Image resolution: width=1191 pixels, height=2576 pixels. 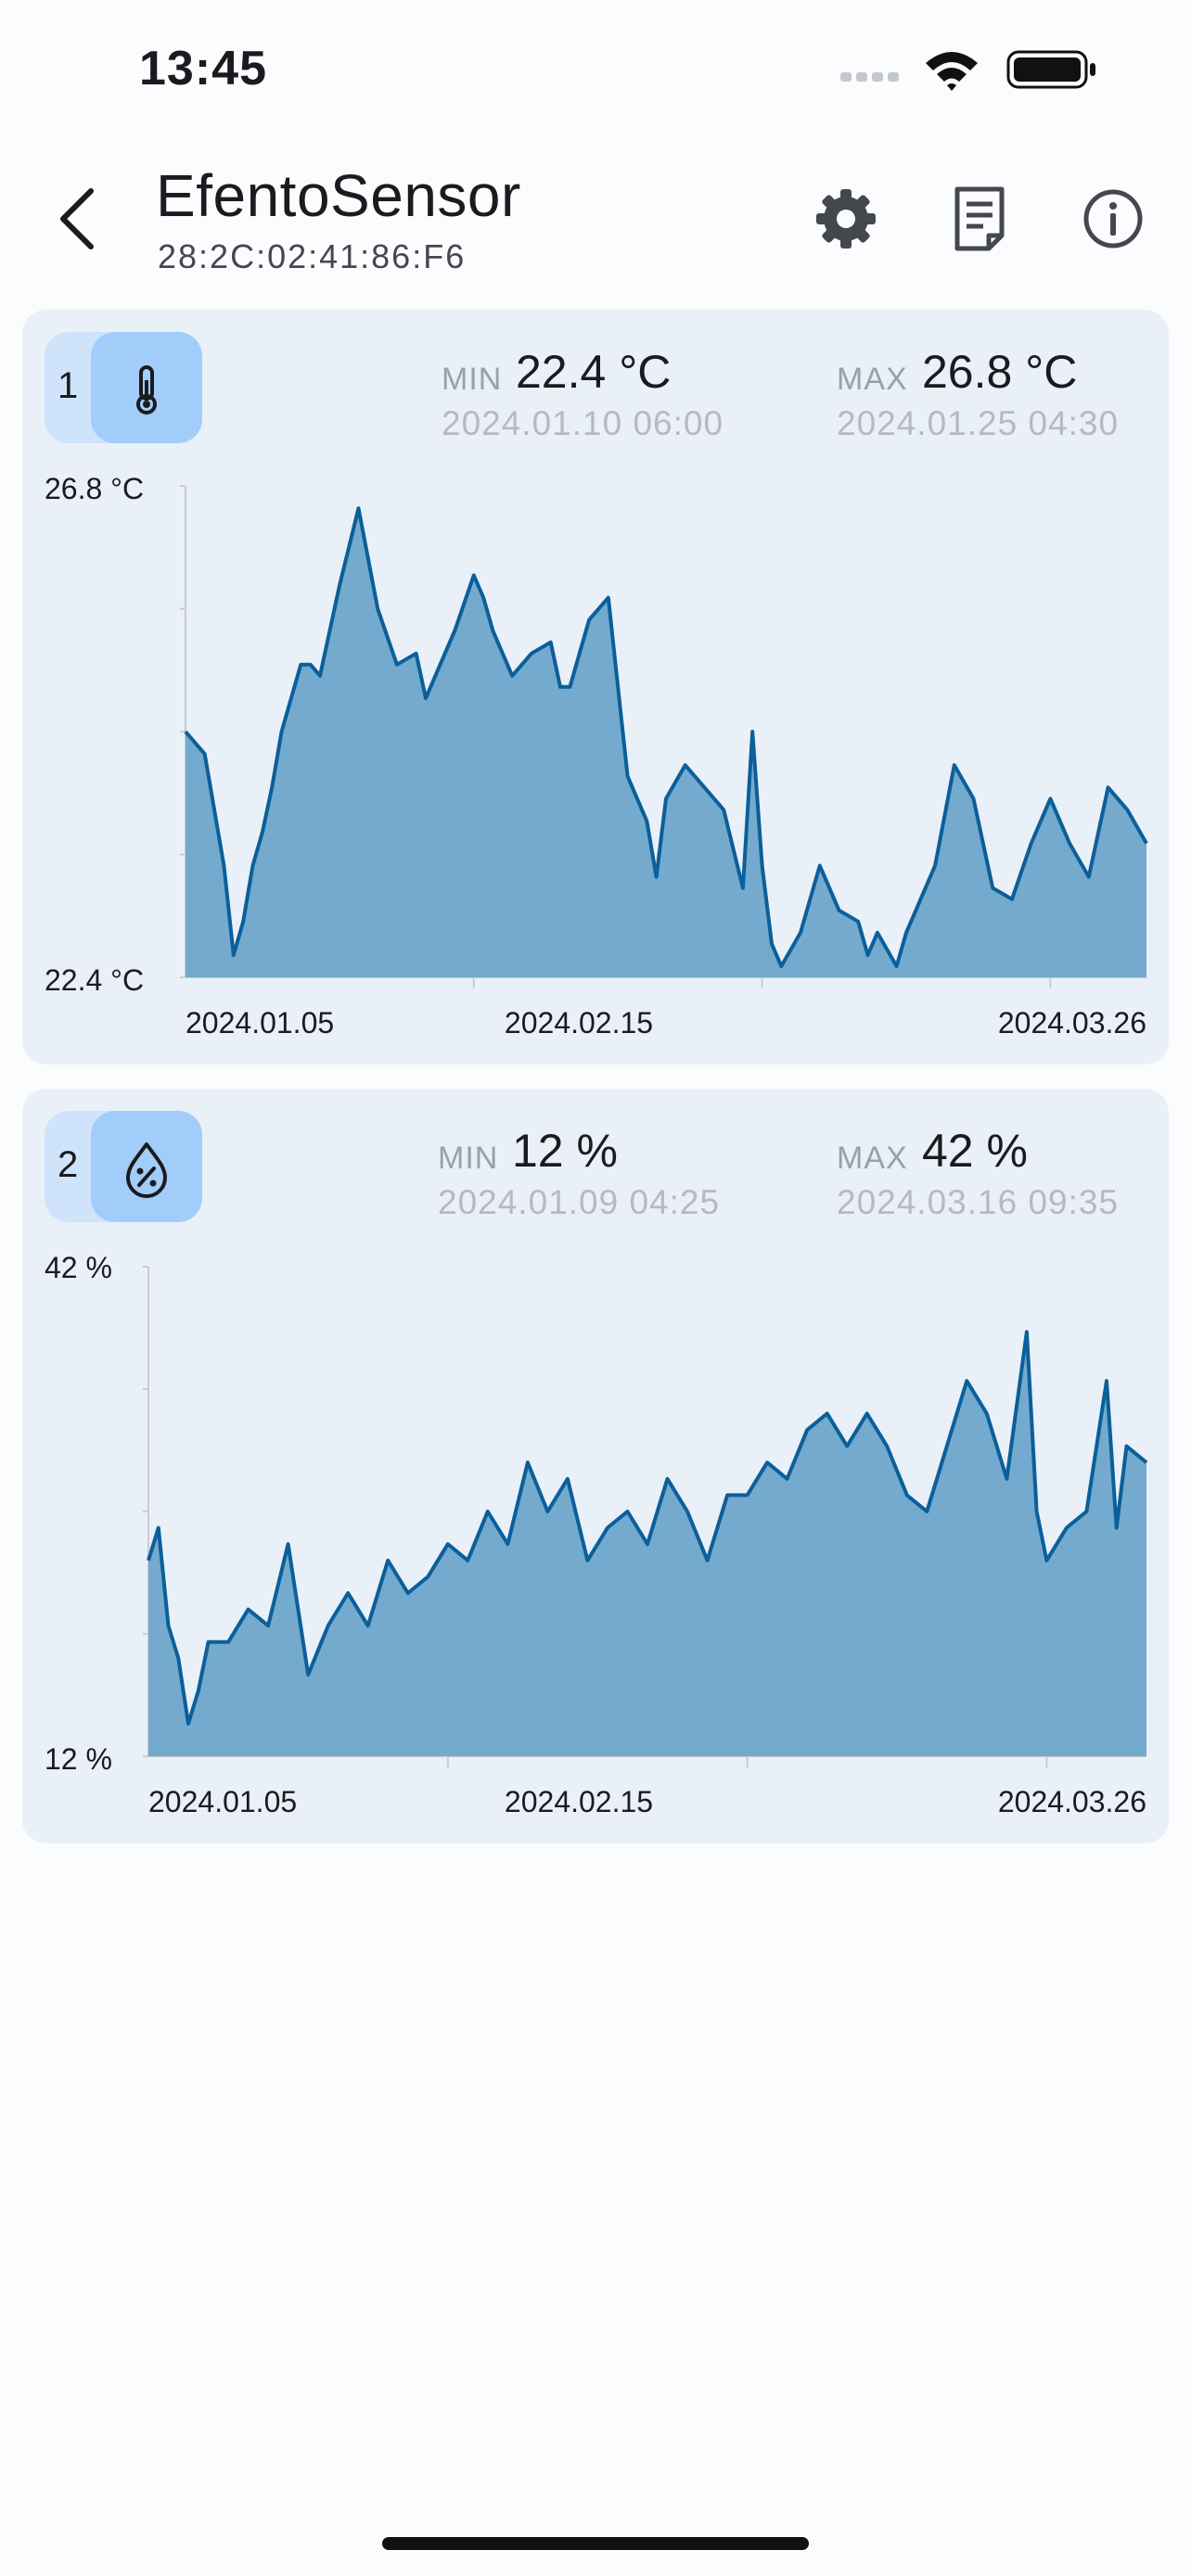 I want to click on report-document-icon, so click(x=980, y=218).